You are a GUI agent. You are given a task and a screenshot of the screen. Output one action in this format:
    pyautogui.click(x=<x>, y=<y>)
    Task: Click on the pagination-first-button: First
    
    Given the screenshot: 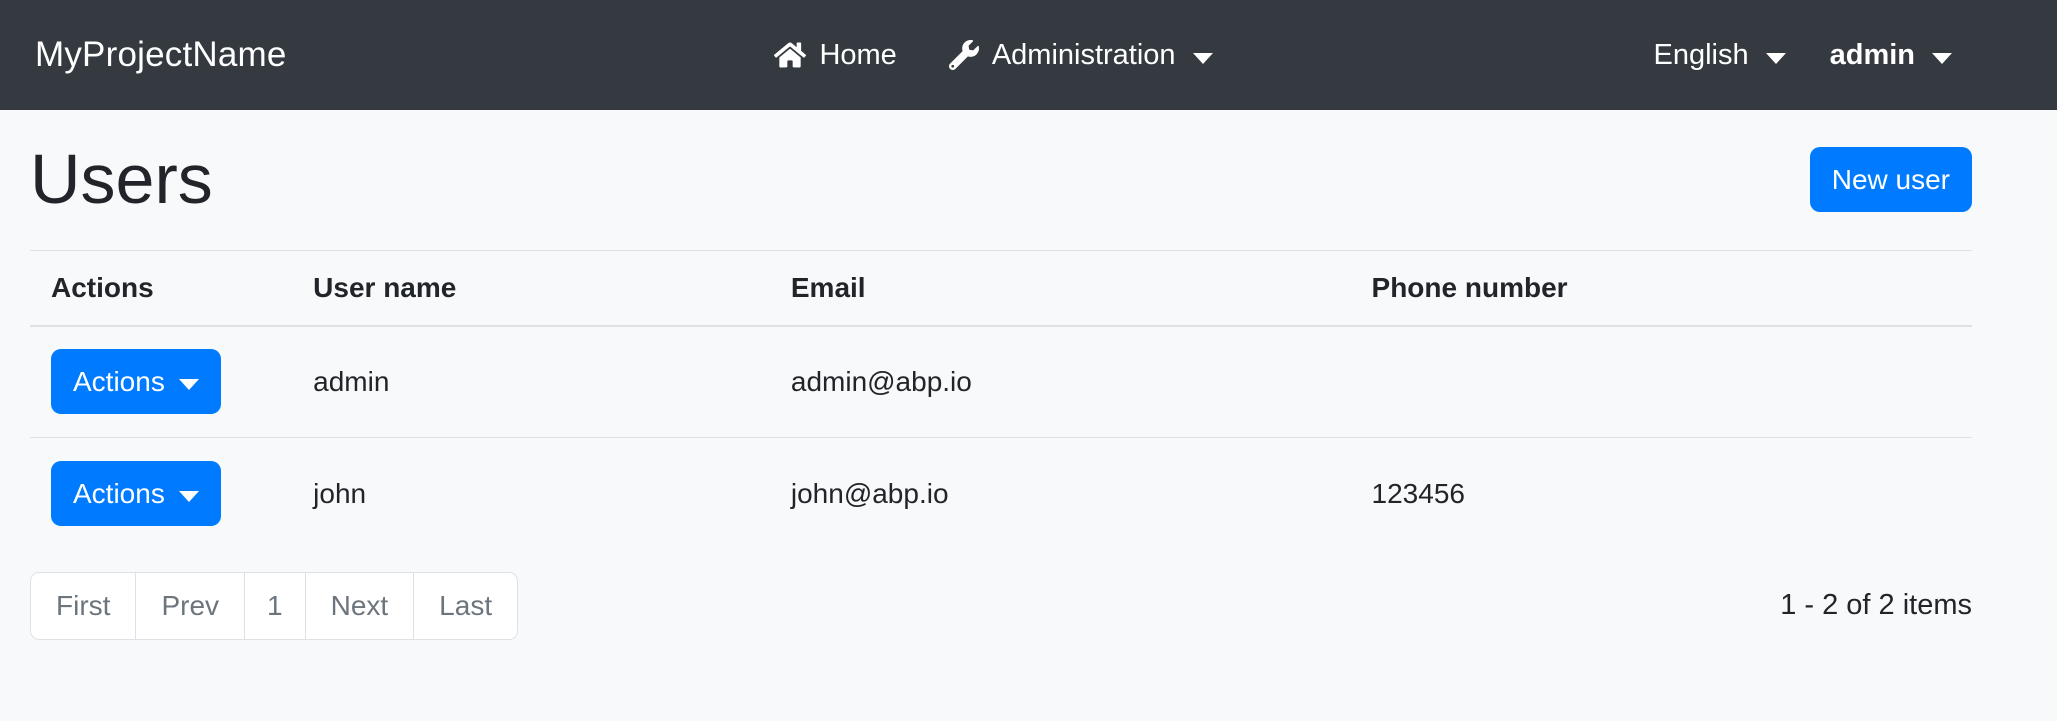 What is the action you would take?
    pyautogui.click(x=83, y=605)
    